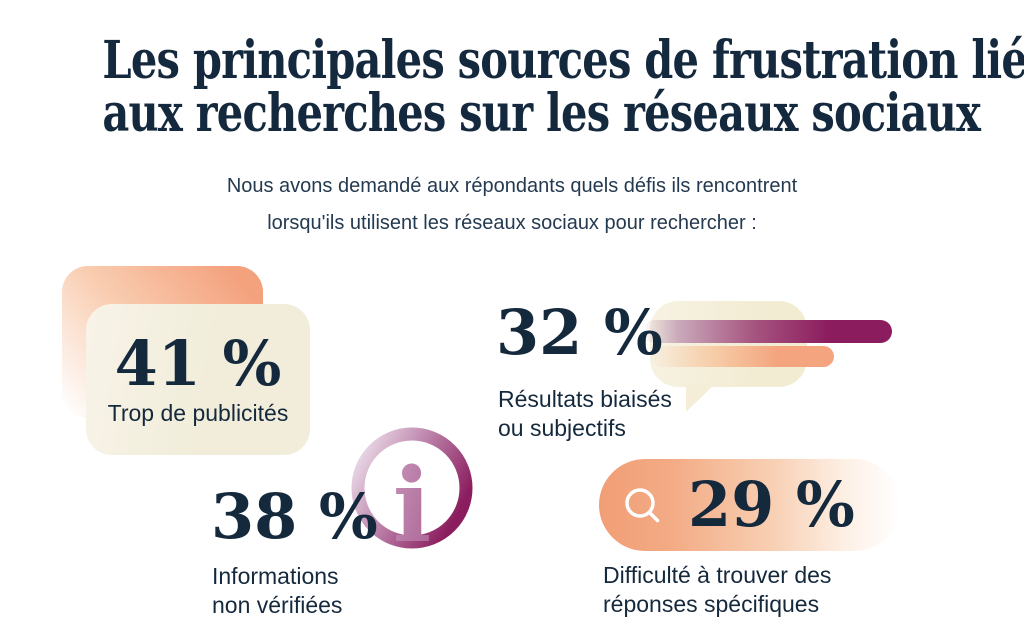 The image size is (1024, 642). I want to click on info-icon-glyph: i, so click(412, 498).